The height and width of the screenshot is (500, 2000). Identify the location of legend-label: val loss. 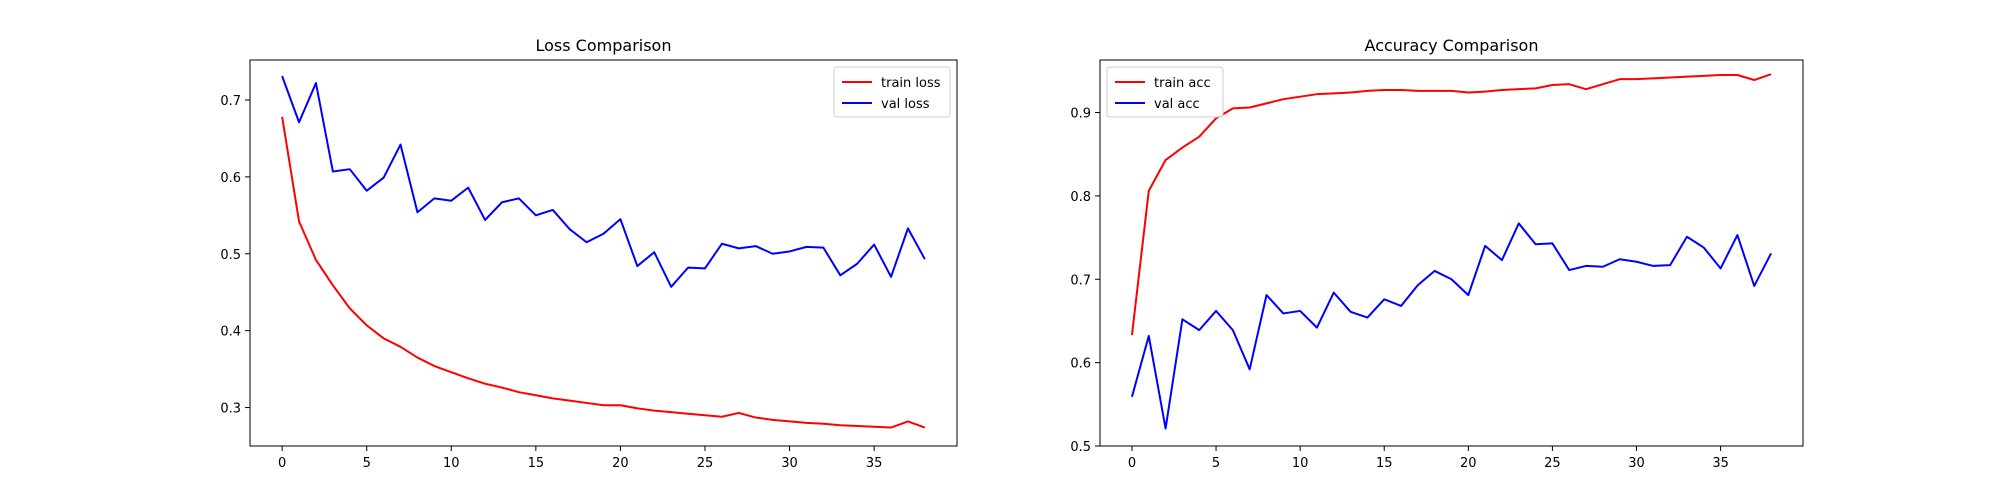
(905, 104).